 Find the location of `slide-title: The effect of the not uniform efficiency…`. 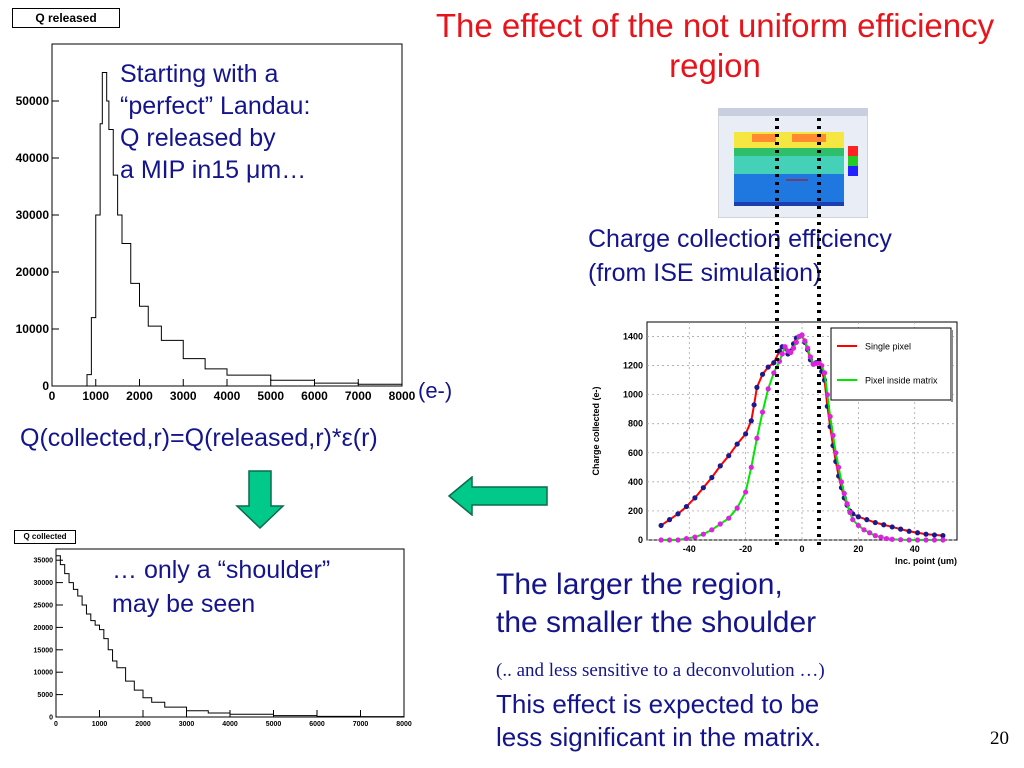

slide-title: The effect of the not uniform efficiency… is located at coordinates (715, 45).